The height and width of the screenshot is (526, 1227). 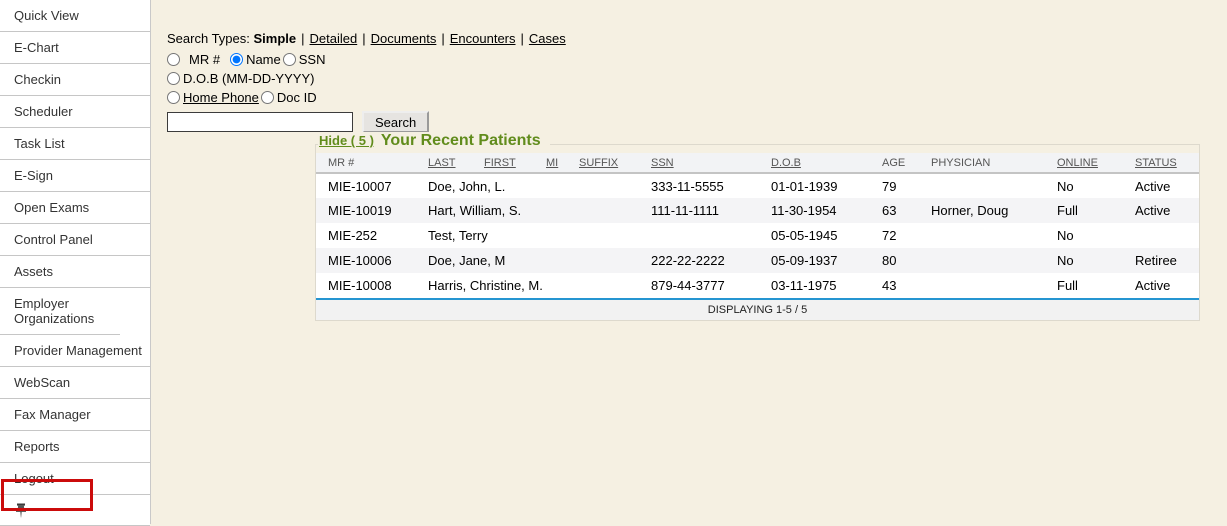 I want to click on search-type-documents: Documents, so click(x=403, y=38).